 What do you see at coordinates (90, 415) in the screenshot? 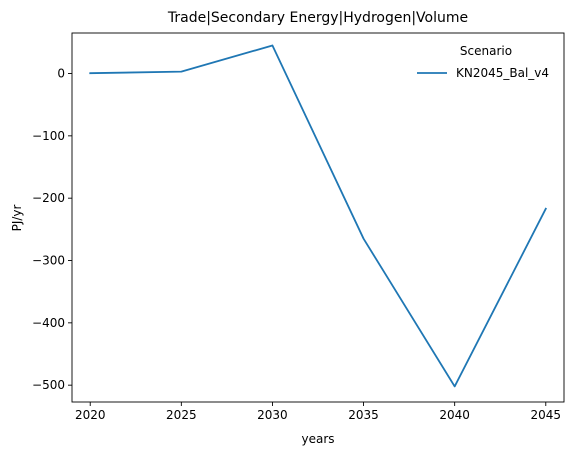
I see `x-tick-label: 2020` at bounding box center [90, 415].